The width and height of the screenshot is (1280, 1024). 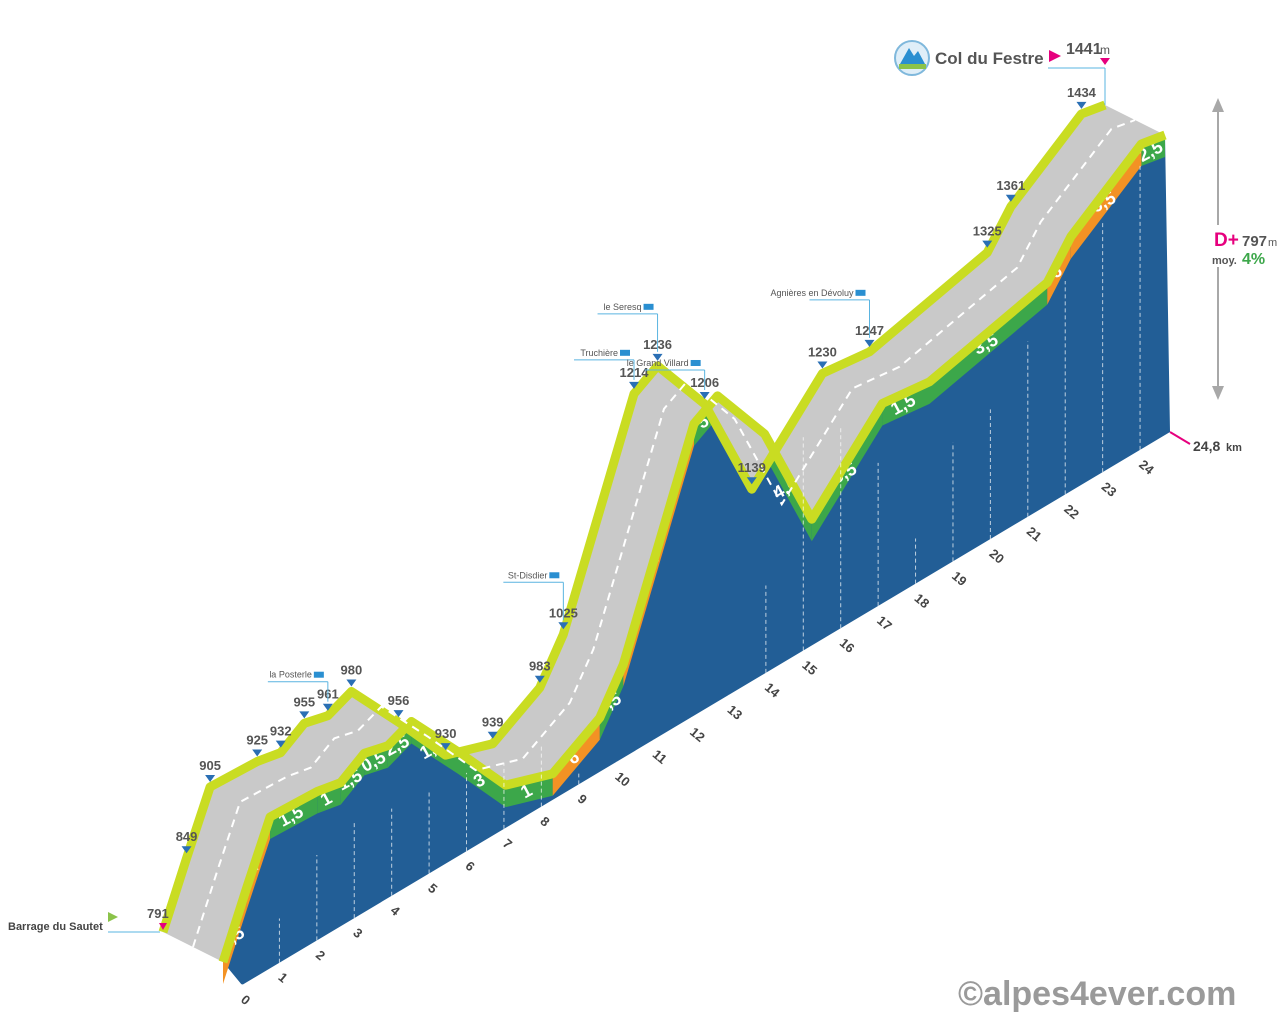 What do you see at coordinates (540, 666) in the screenshot?
I see `altitude-value: 983` at bounding box center [540, 666].